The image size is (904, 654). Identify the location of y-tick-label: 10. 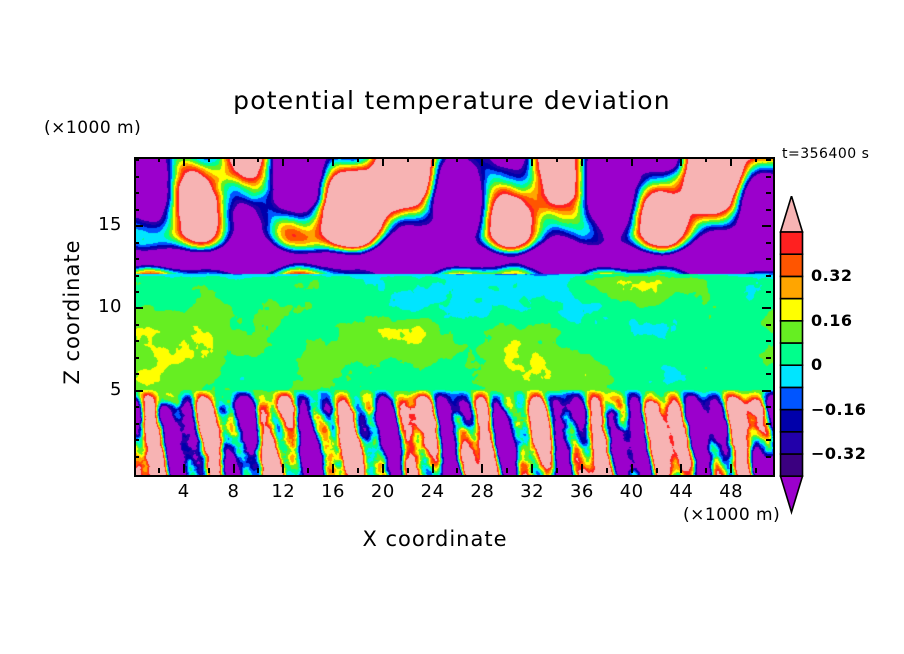
(110, 307).